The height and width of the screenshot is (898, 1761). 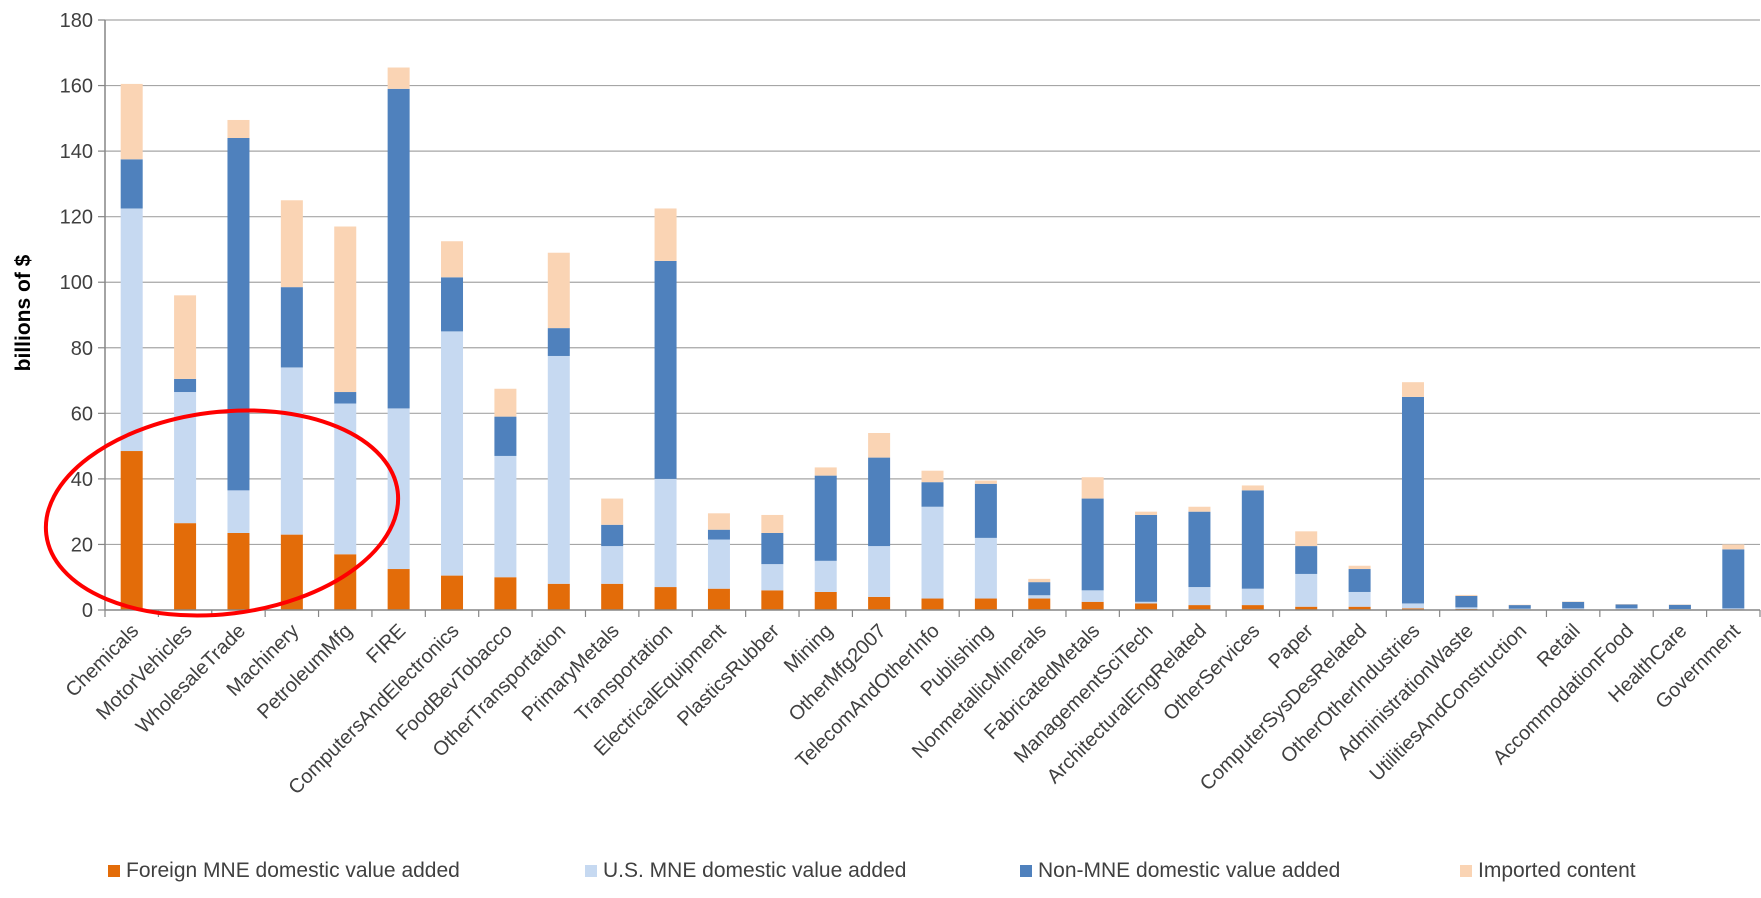 I want to click on y-tick-label: 80, so click(x=82, y=349).